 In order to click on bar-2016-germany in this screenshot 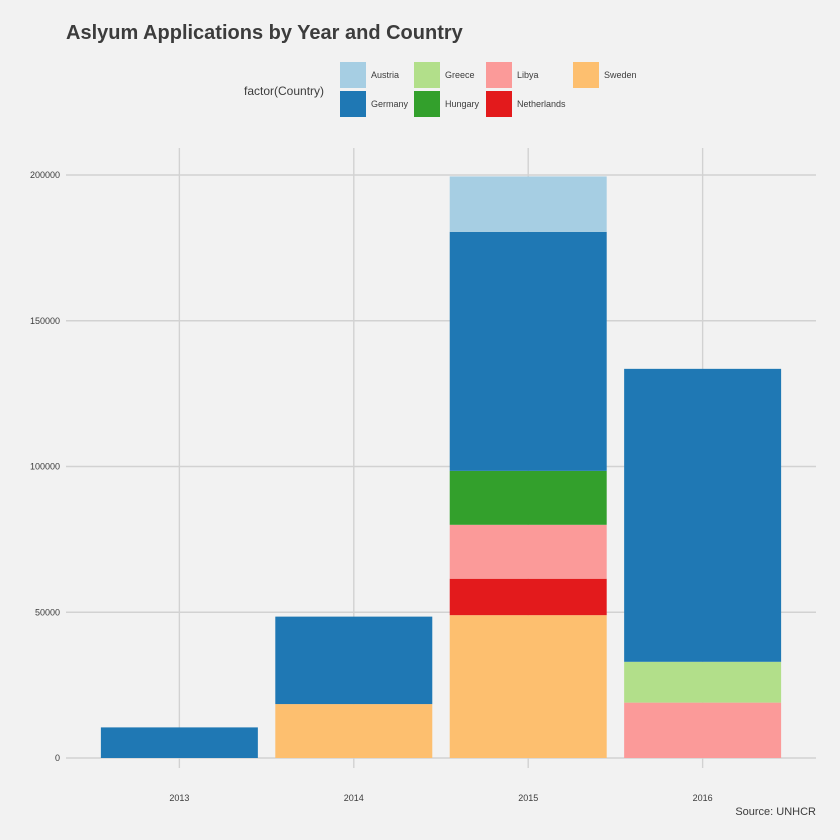, I will do `click(703, 515)`.